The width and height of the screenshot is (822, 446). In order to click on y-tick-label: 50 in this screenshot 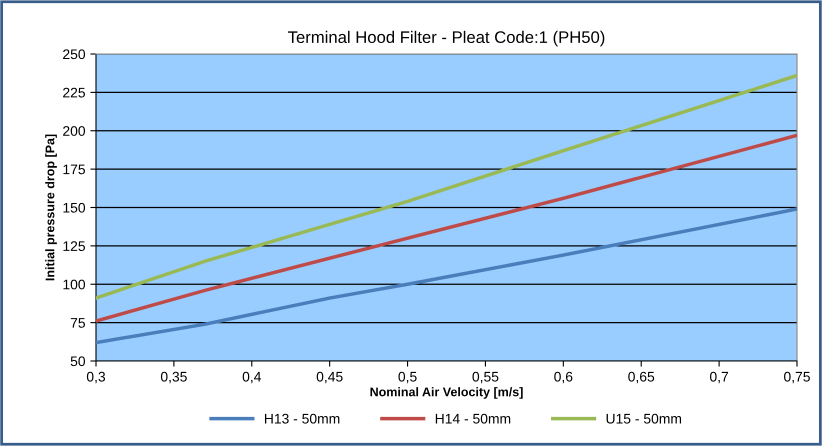, I will do `click(78, 361)`.